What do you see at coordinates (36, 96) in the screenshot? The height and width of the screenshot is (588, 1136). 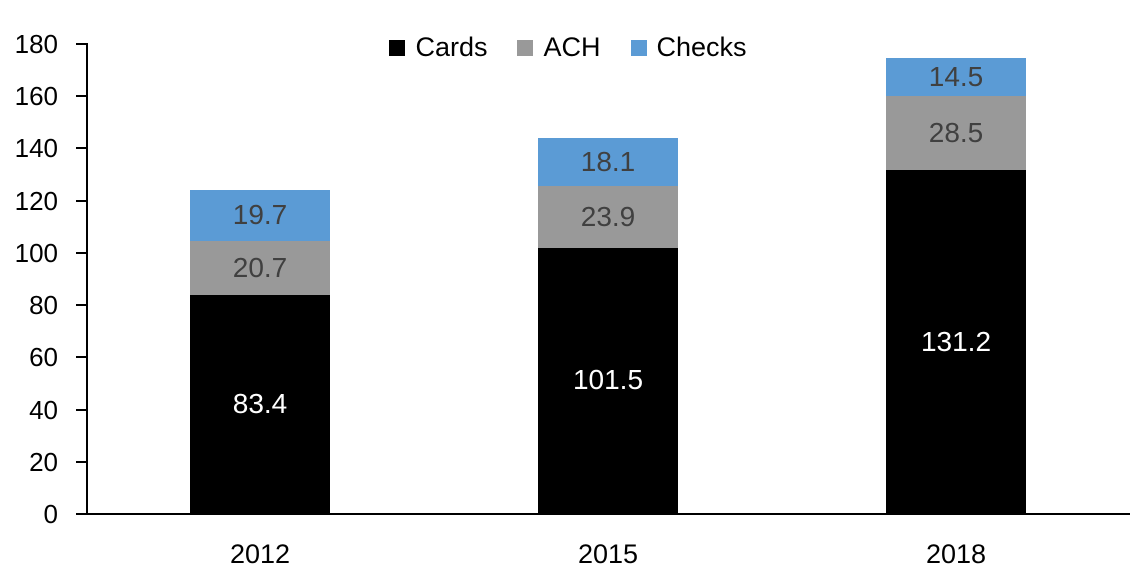 I see `y-axis-tick-label: 160` at bounding box center [36, 96].